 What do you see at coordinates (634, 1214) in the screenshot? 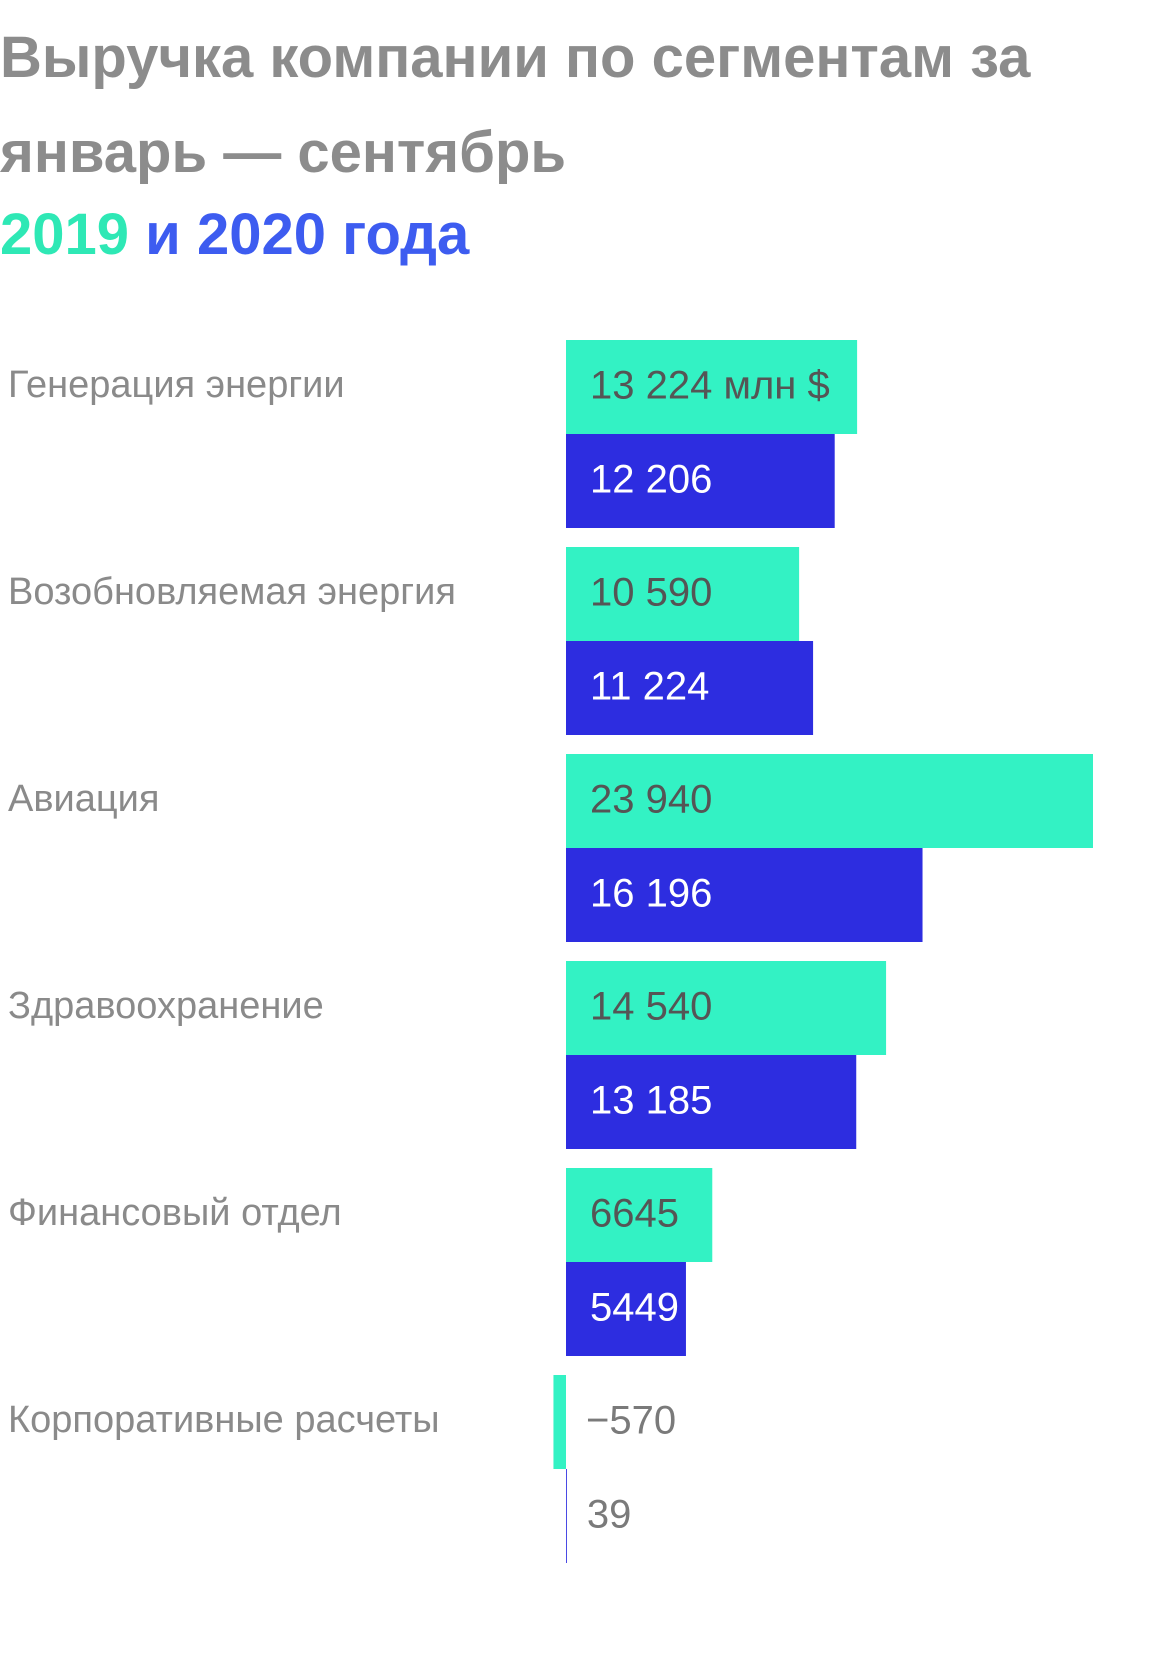
I see `value-label: 6645` at bounding box center [634, 1214].